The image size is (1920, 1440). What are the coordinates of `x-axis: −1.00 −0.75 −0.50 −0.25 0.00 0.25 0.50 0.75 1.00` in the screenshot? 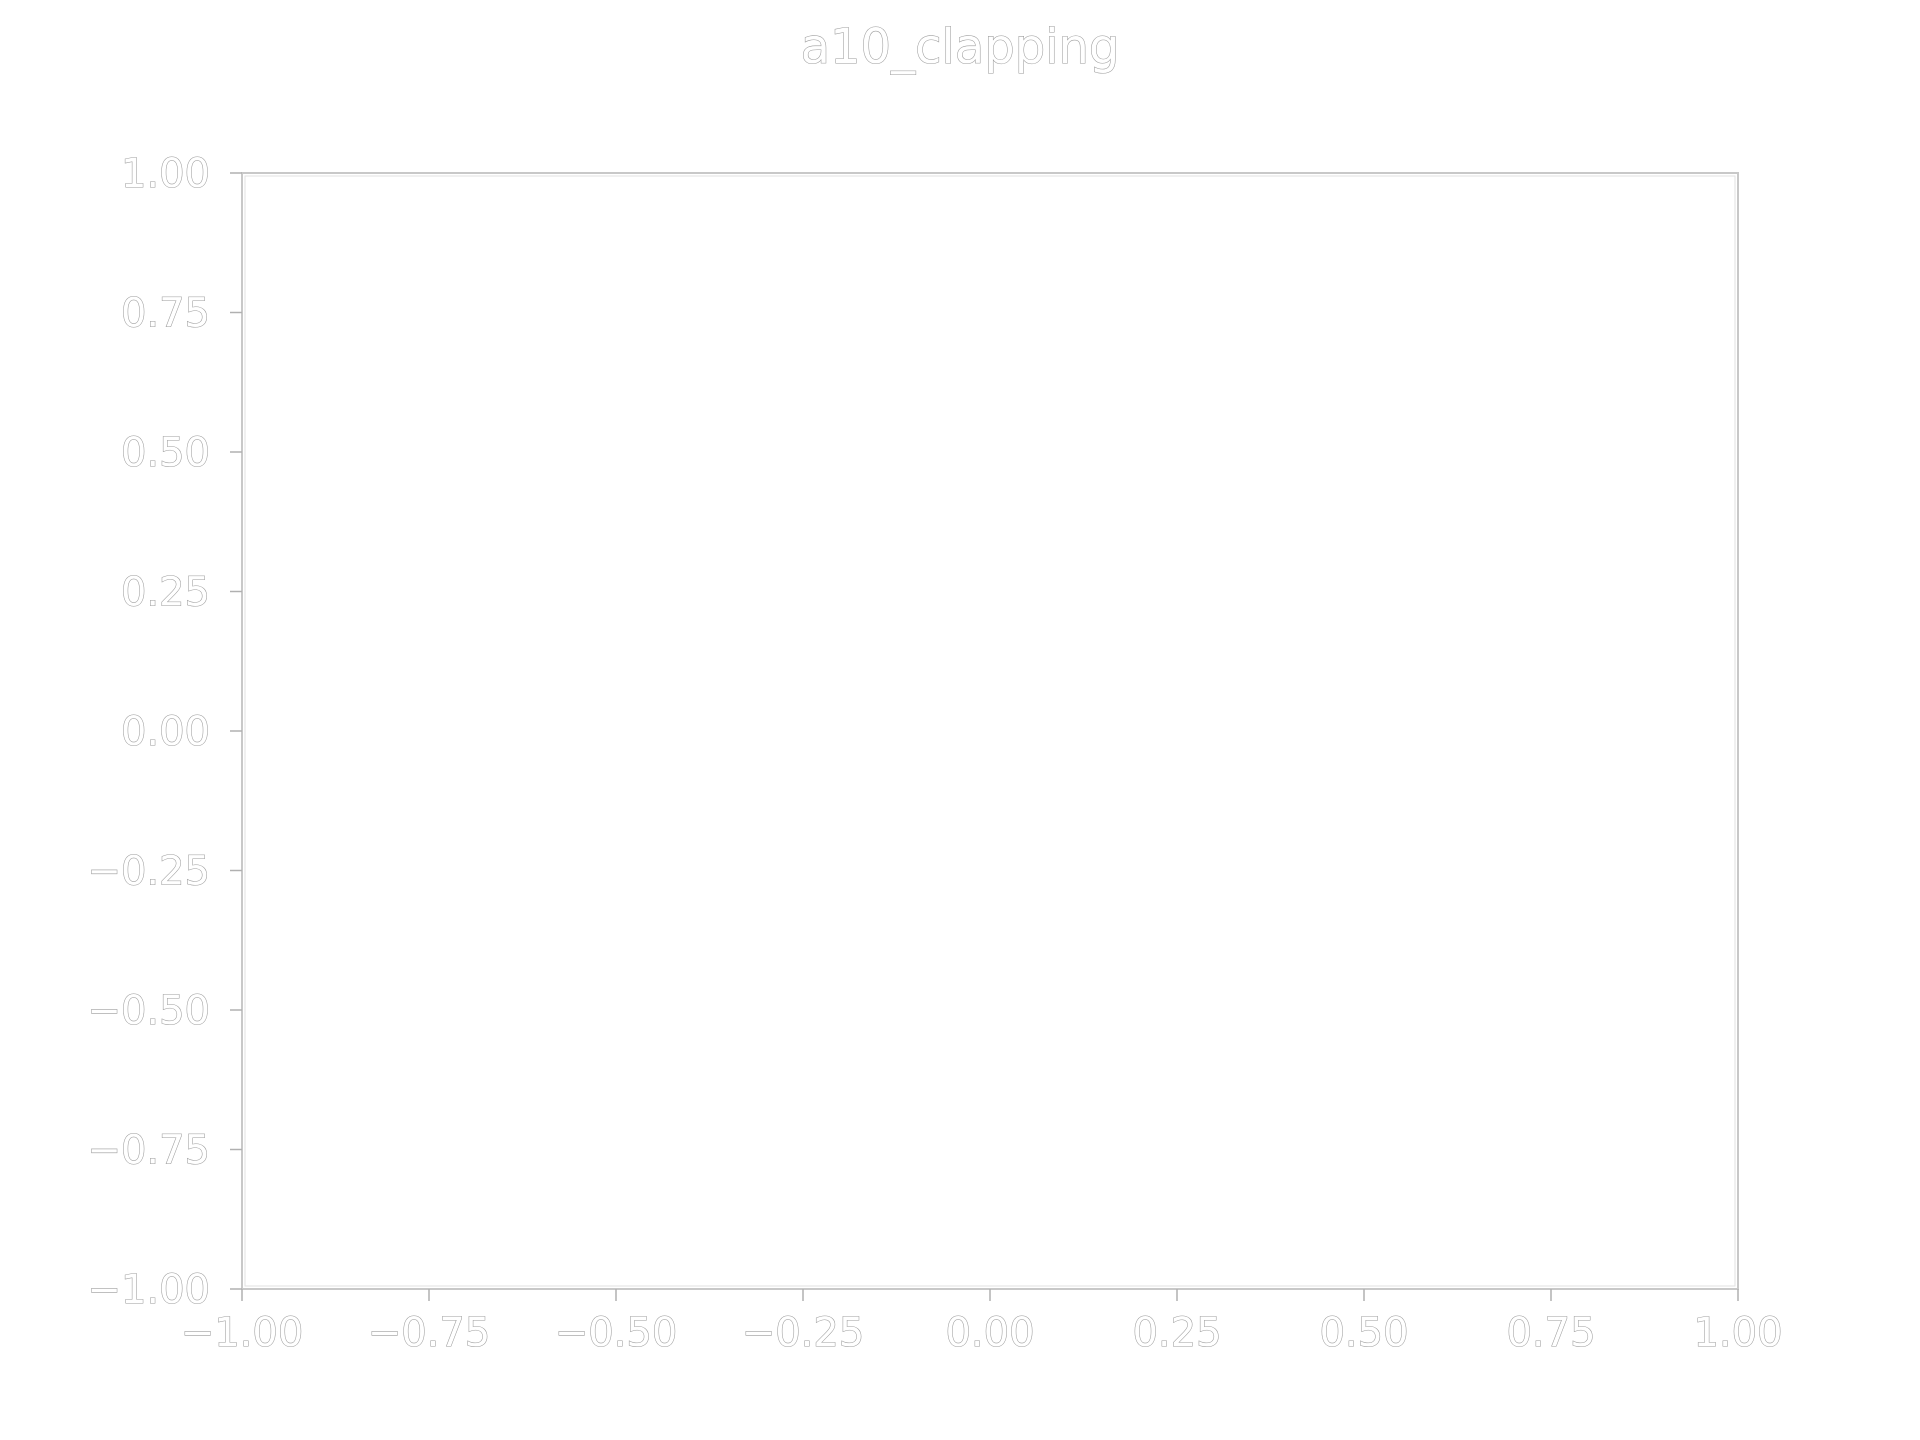 It's located at (981, 1323).